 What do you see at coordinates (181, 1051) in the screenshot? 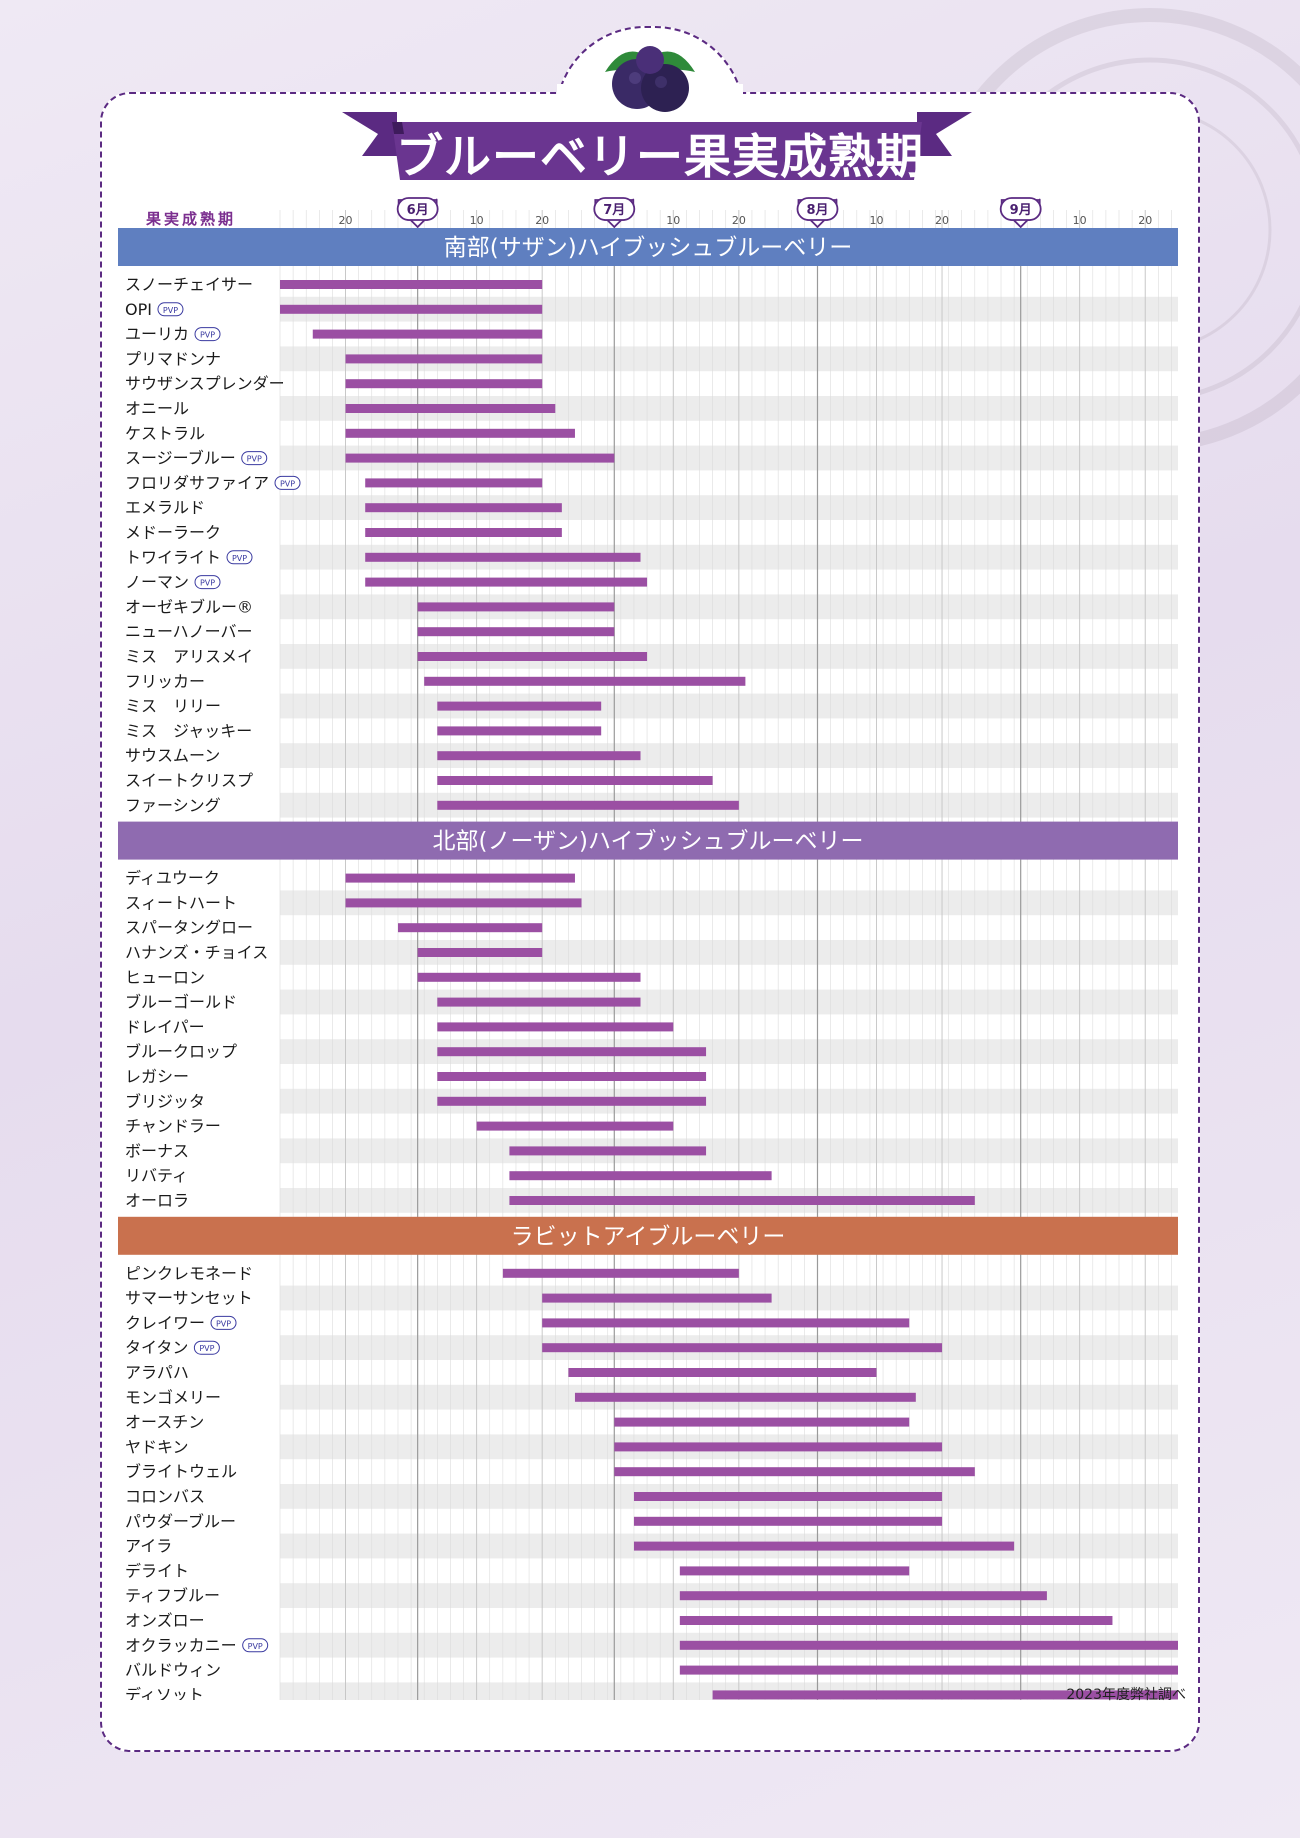
I see `variety-label: ブルークロップ` at bounding box center [181, 1051].